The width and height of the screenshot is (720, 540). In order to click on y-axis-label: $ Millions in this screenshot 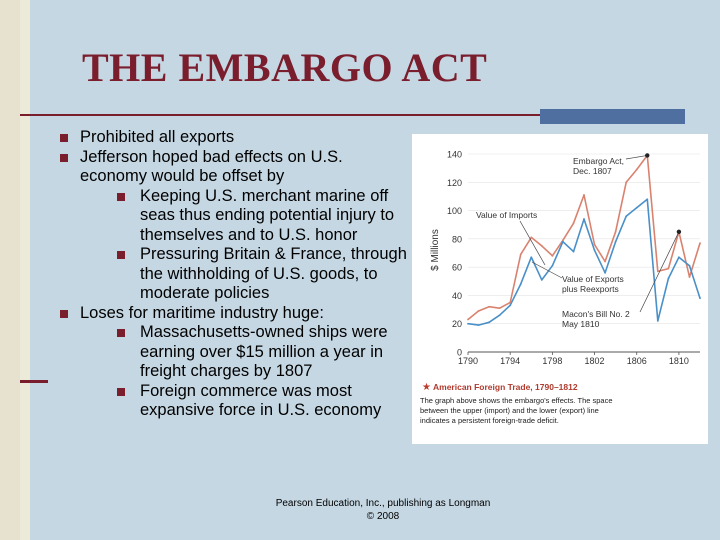, I will do `click(435, 250)`.